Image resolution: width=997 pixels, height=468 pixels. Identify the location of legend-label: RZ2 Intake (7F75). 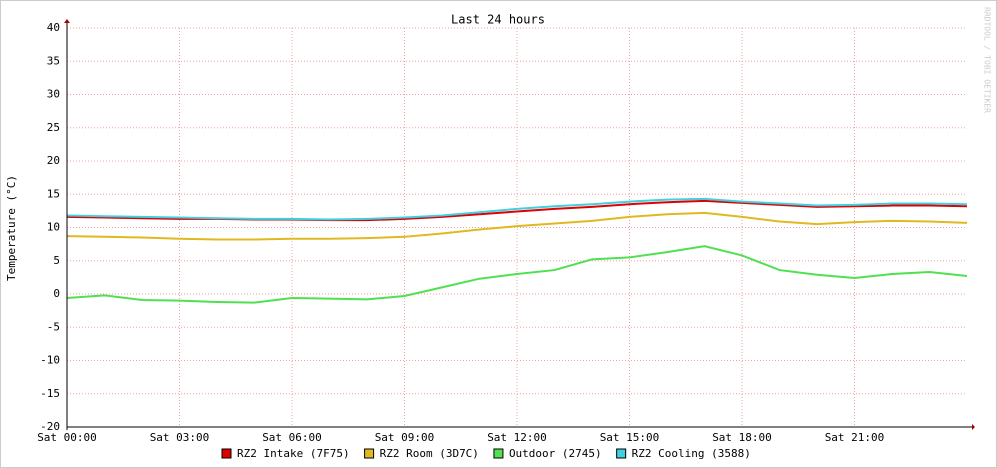
(293, 453).